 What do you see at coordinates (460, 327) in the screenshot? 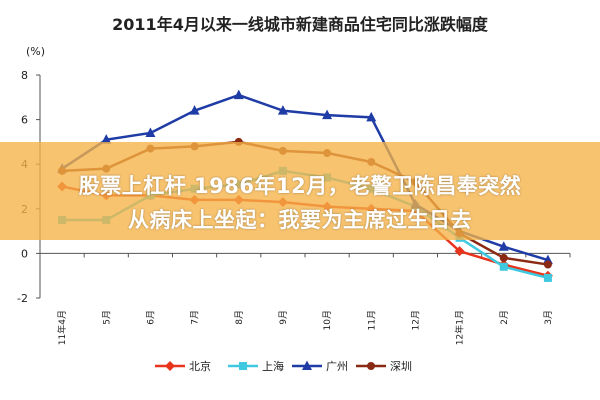
I see `x-tick-label: 12年1月` at bounding box center [460, 327].